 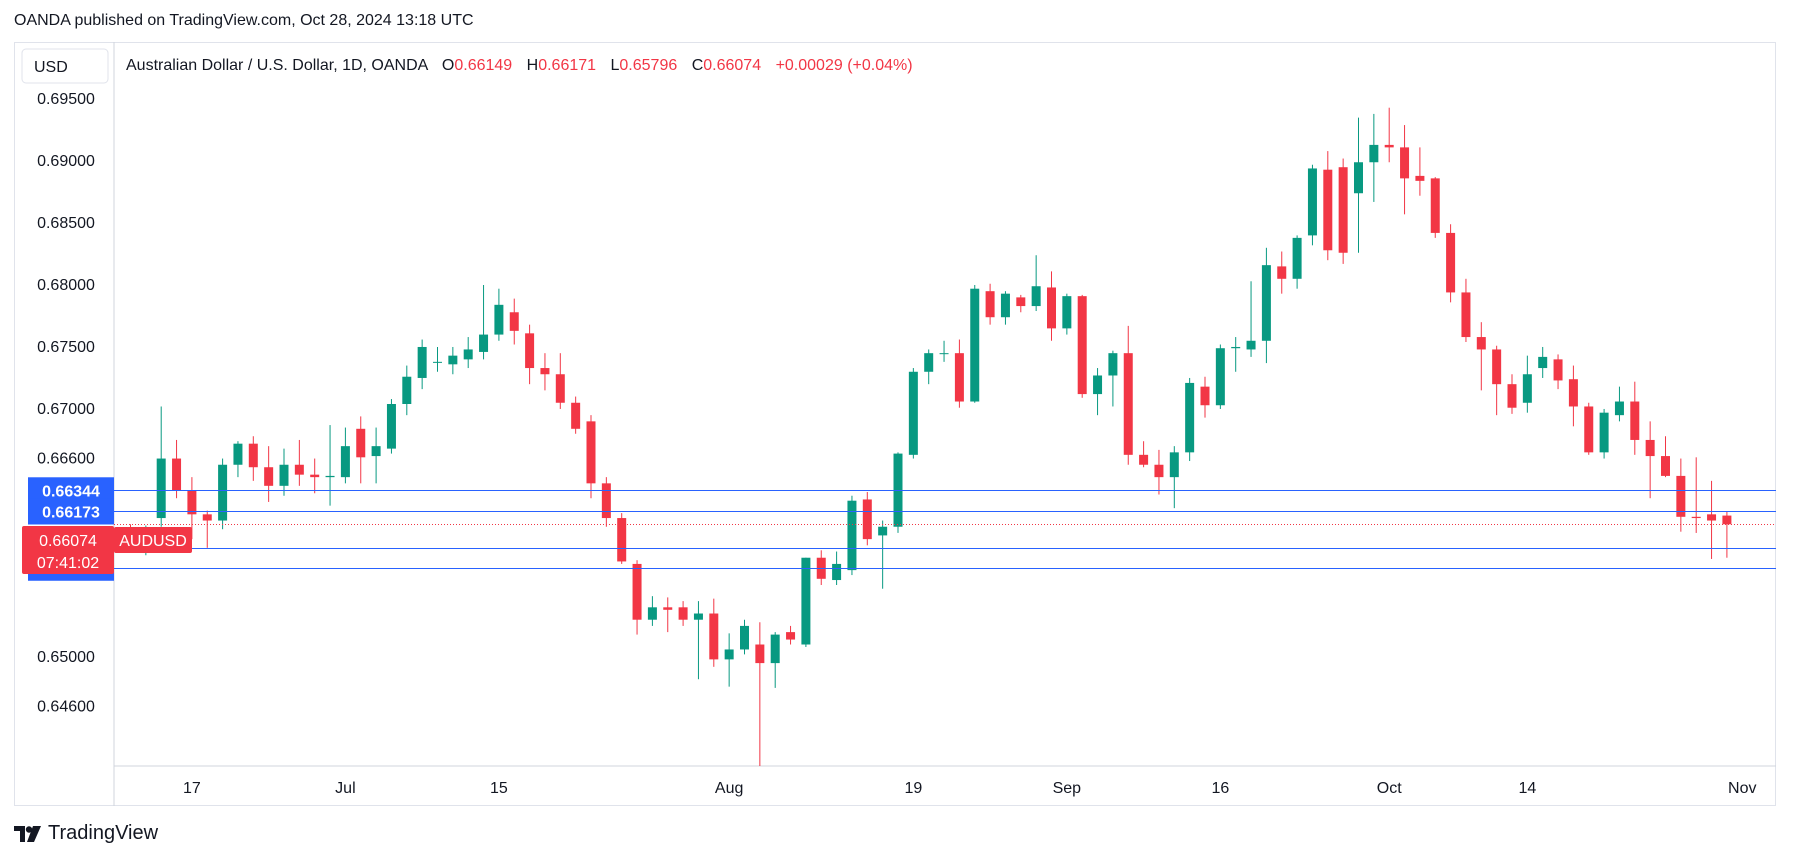 I want to click on y-tick-label: 0.69000, so click(x=66, y=161).